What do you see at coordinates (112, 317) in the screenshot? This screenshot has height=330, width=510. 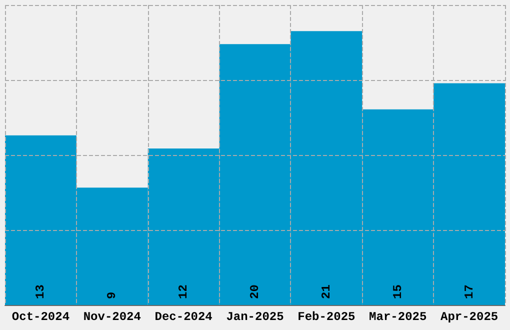 I see `x-tick-label: Nov-2024` at bounding box center [112, 317].